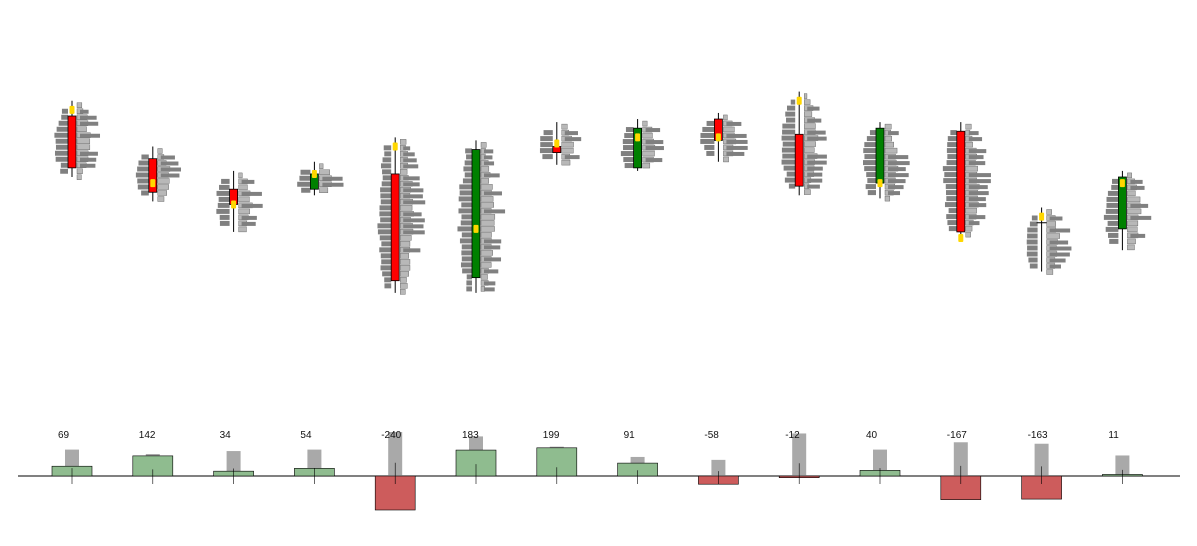  Describe the element at coordinates (1038, 435) in the screenshot. I see `delta-value-label: -163` at that location.